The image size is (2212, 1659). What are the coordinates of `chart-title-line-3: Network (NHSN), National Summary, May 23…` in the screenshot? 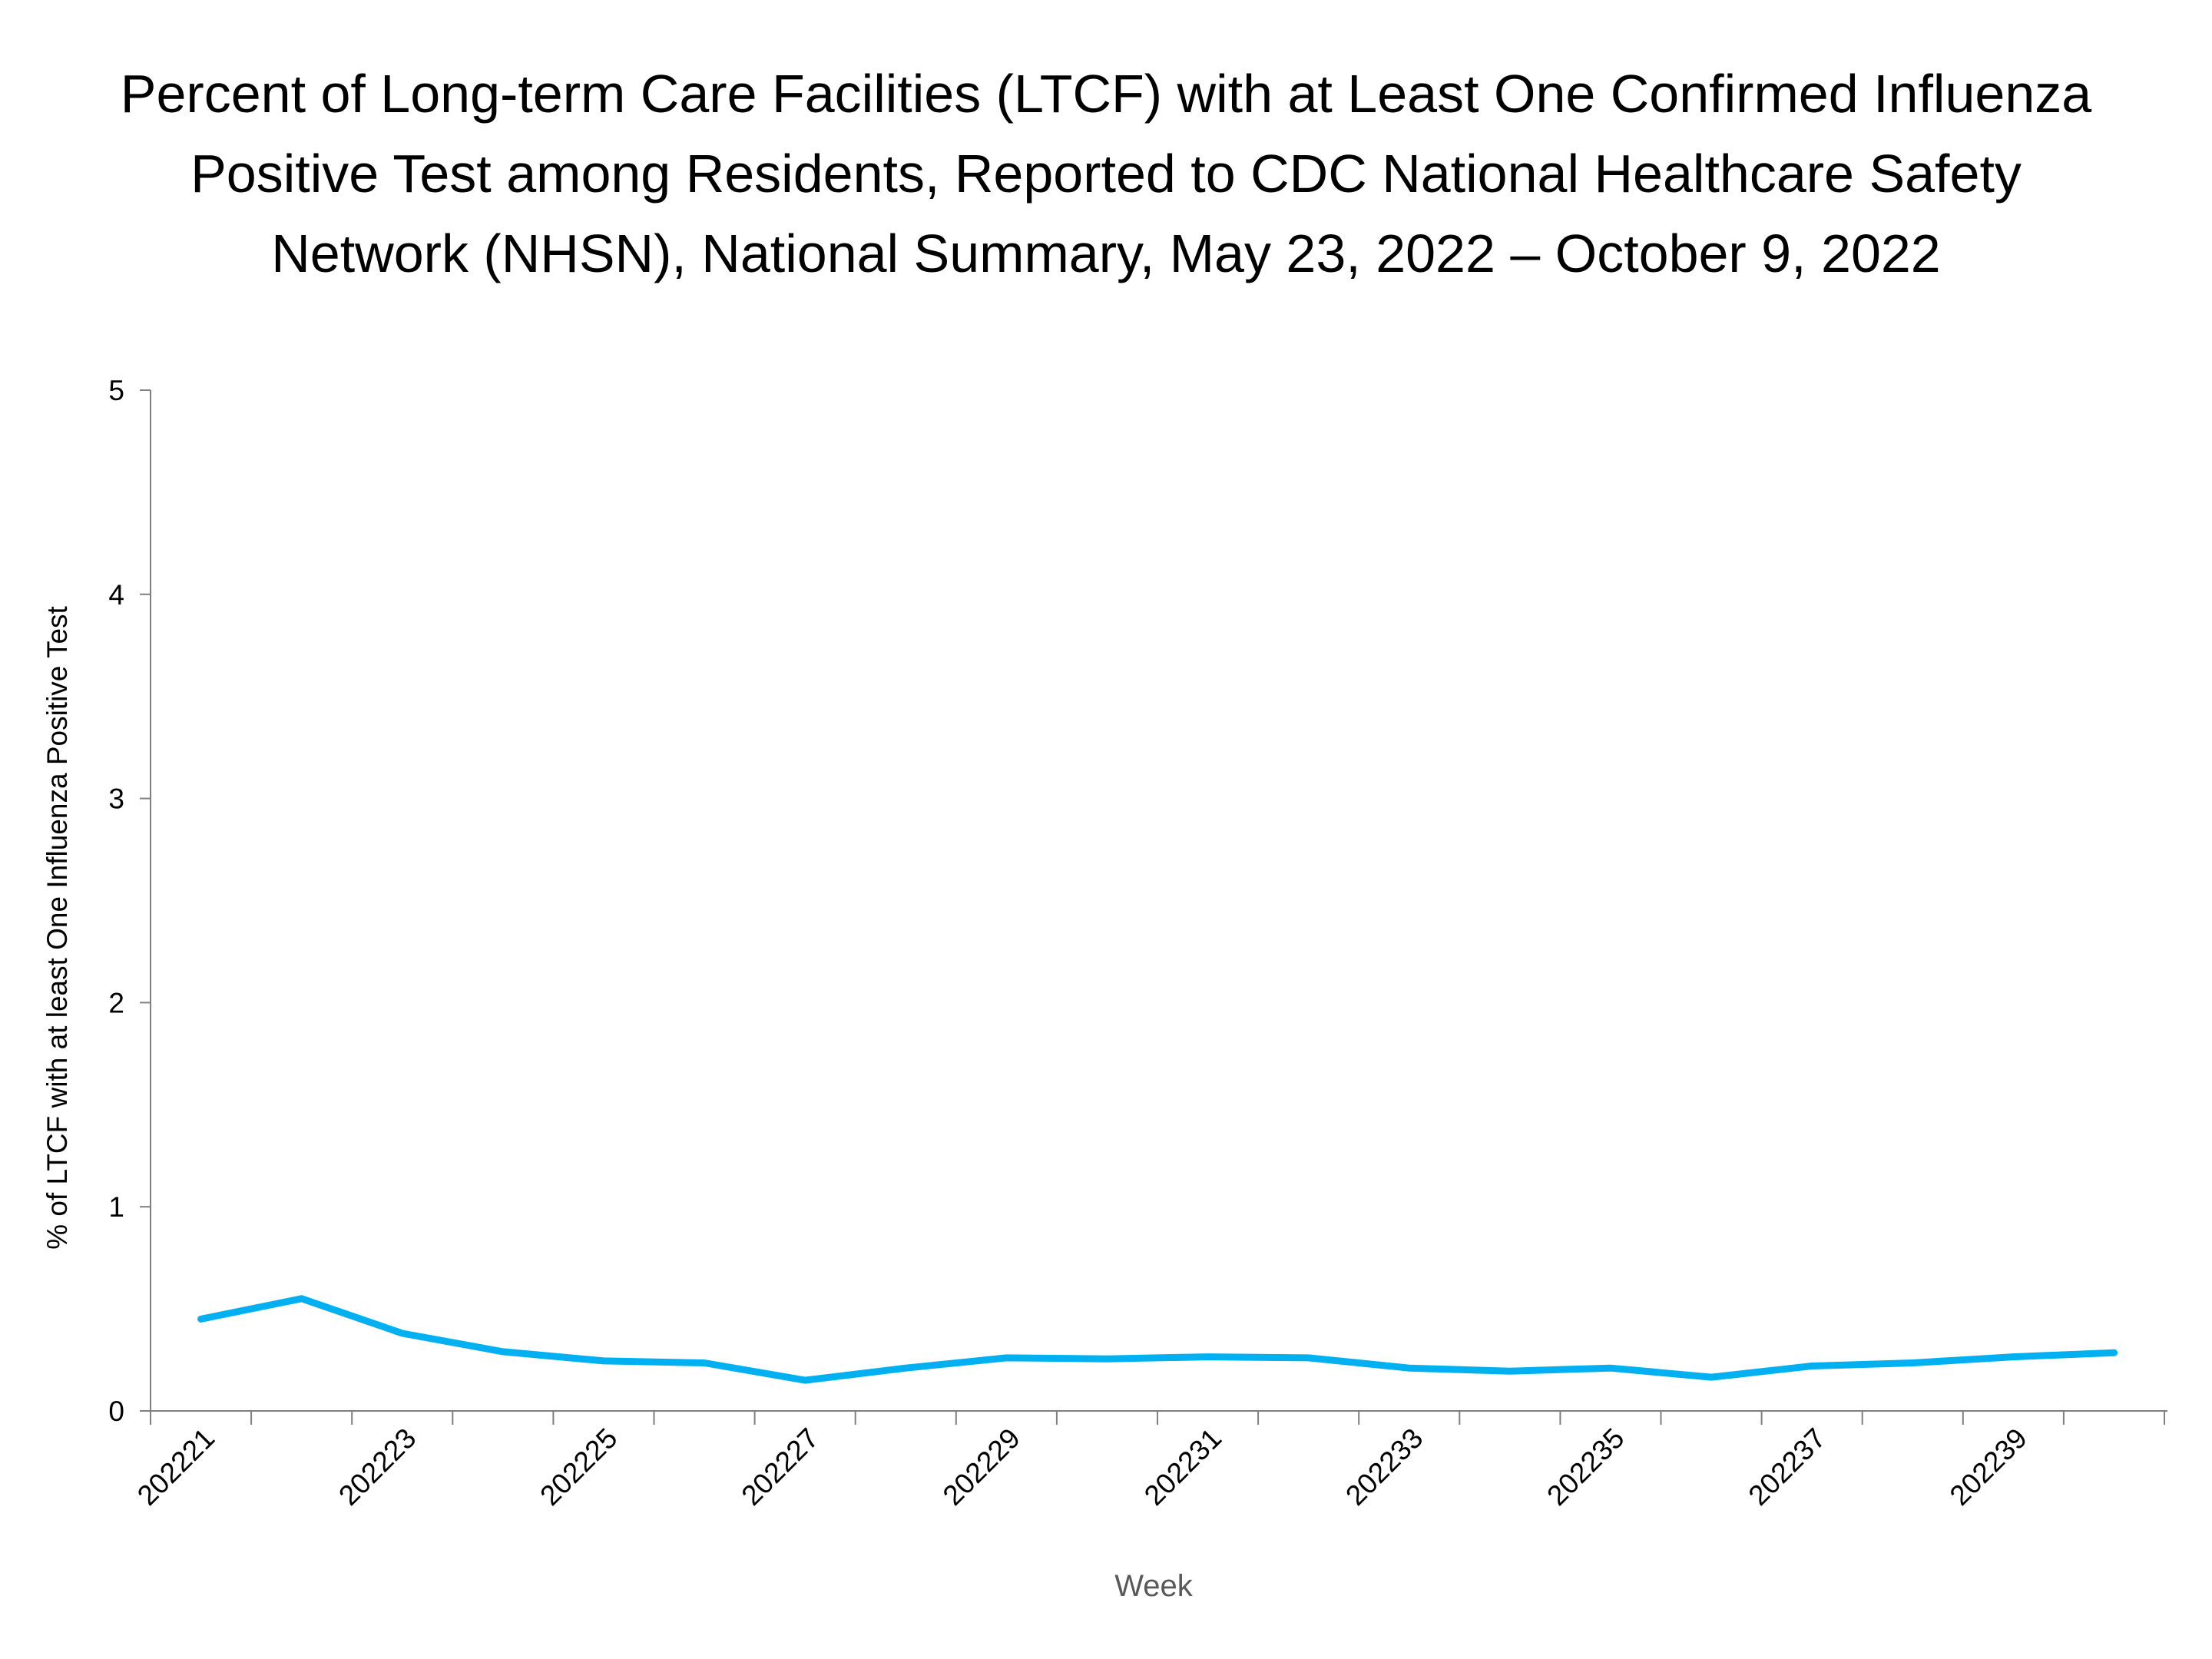 It's located at (1106, 254).